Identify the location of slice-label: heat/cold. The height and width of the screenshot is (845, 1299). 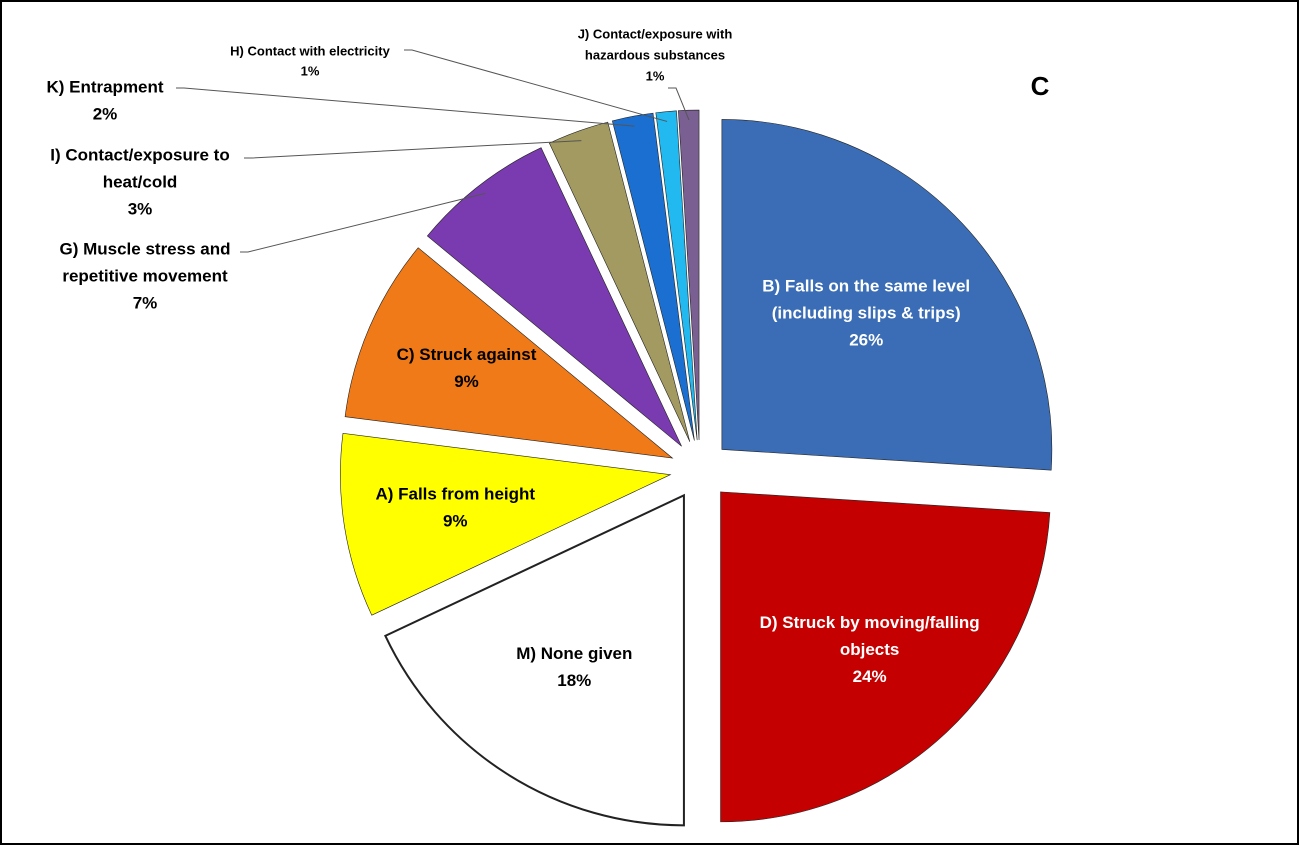
(140, 181).